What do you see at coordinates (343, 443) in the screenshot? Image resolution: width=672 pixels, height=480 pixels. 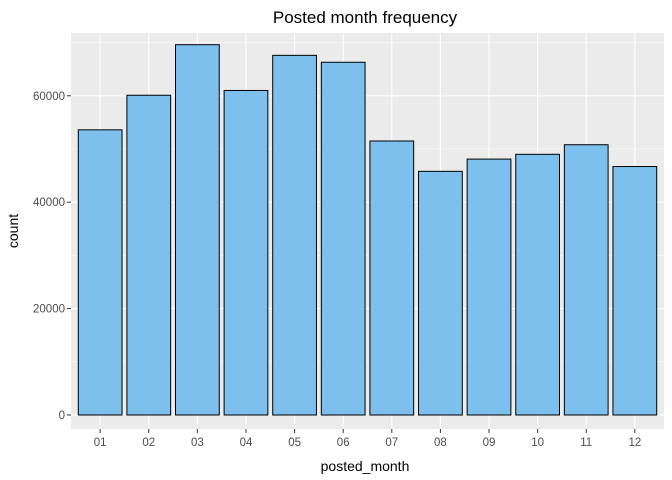 I see `x-tick-label-06: 06` at bounding box center [343, 443].